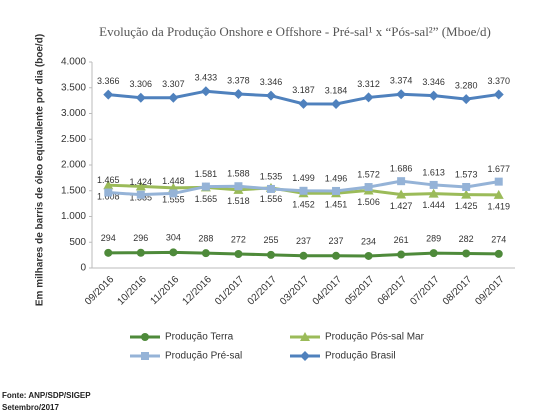 The width and height of the screenshot is (540, 419). What do you see at coordinates (433, 238) in the screenshot?
I see `data-label: 289` at bounding box center [433, 238].